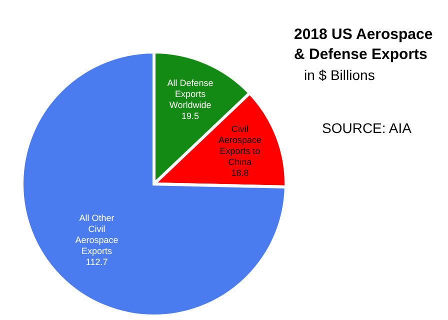  I want to click on slice-label: All Defense Exports Worldwide, so click(190, 94).